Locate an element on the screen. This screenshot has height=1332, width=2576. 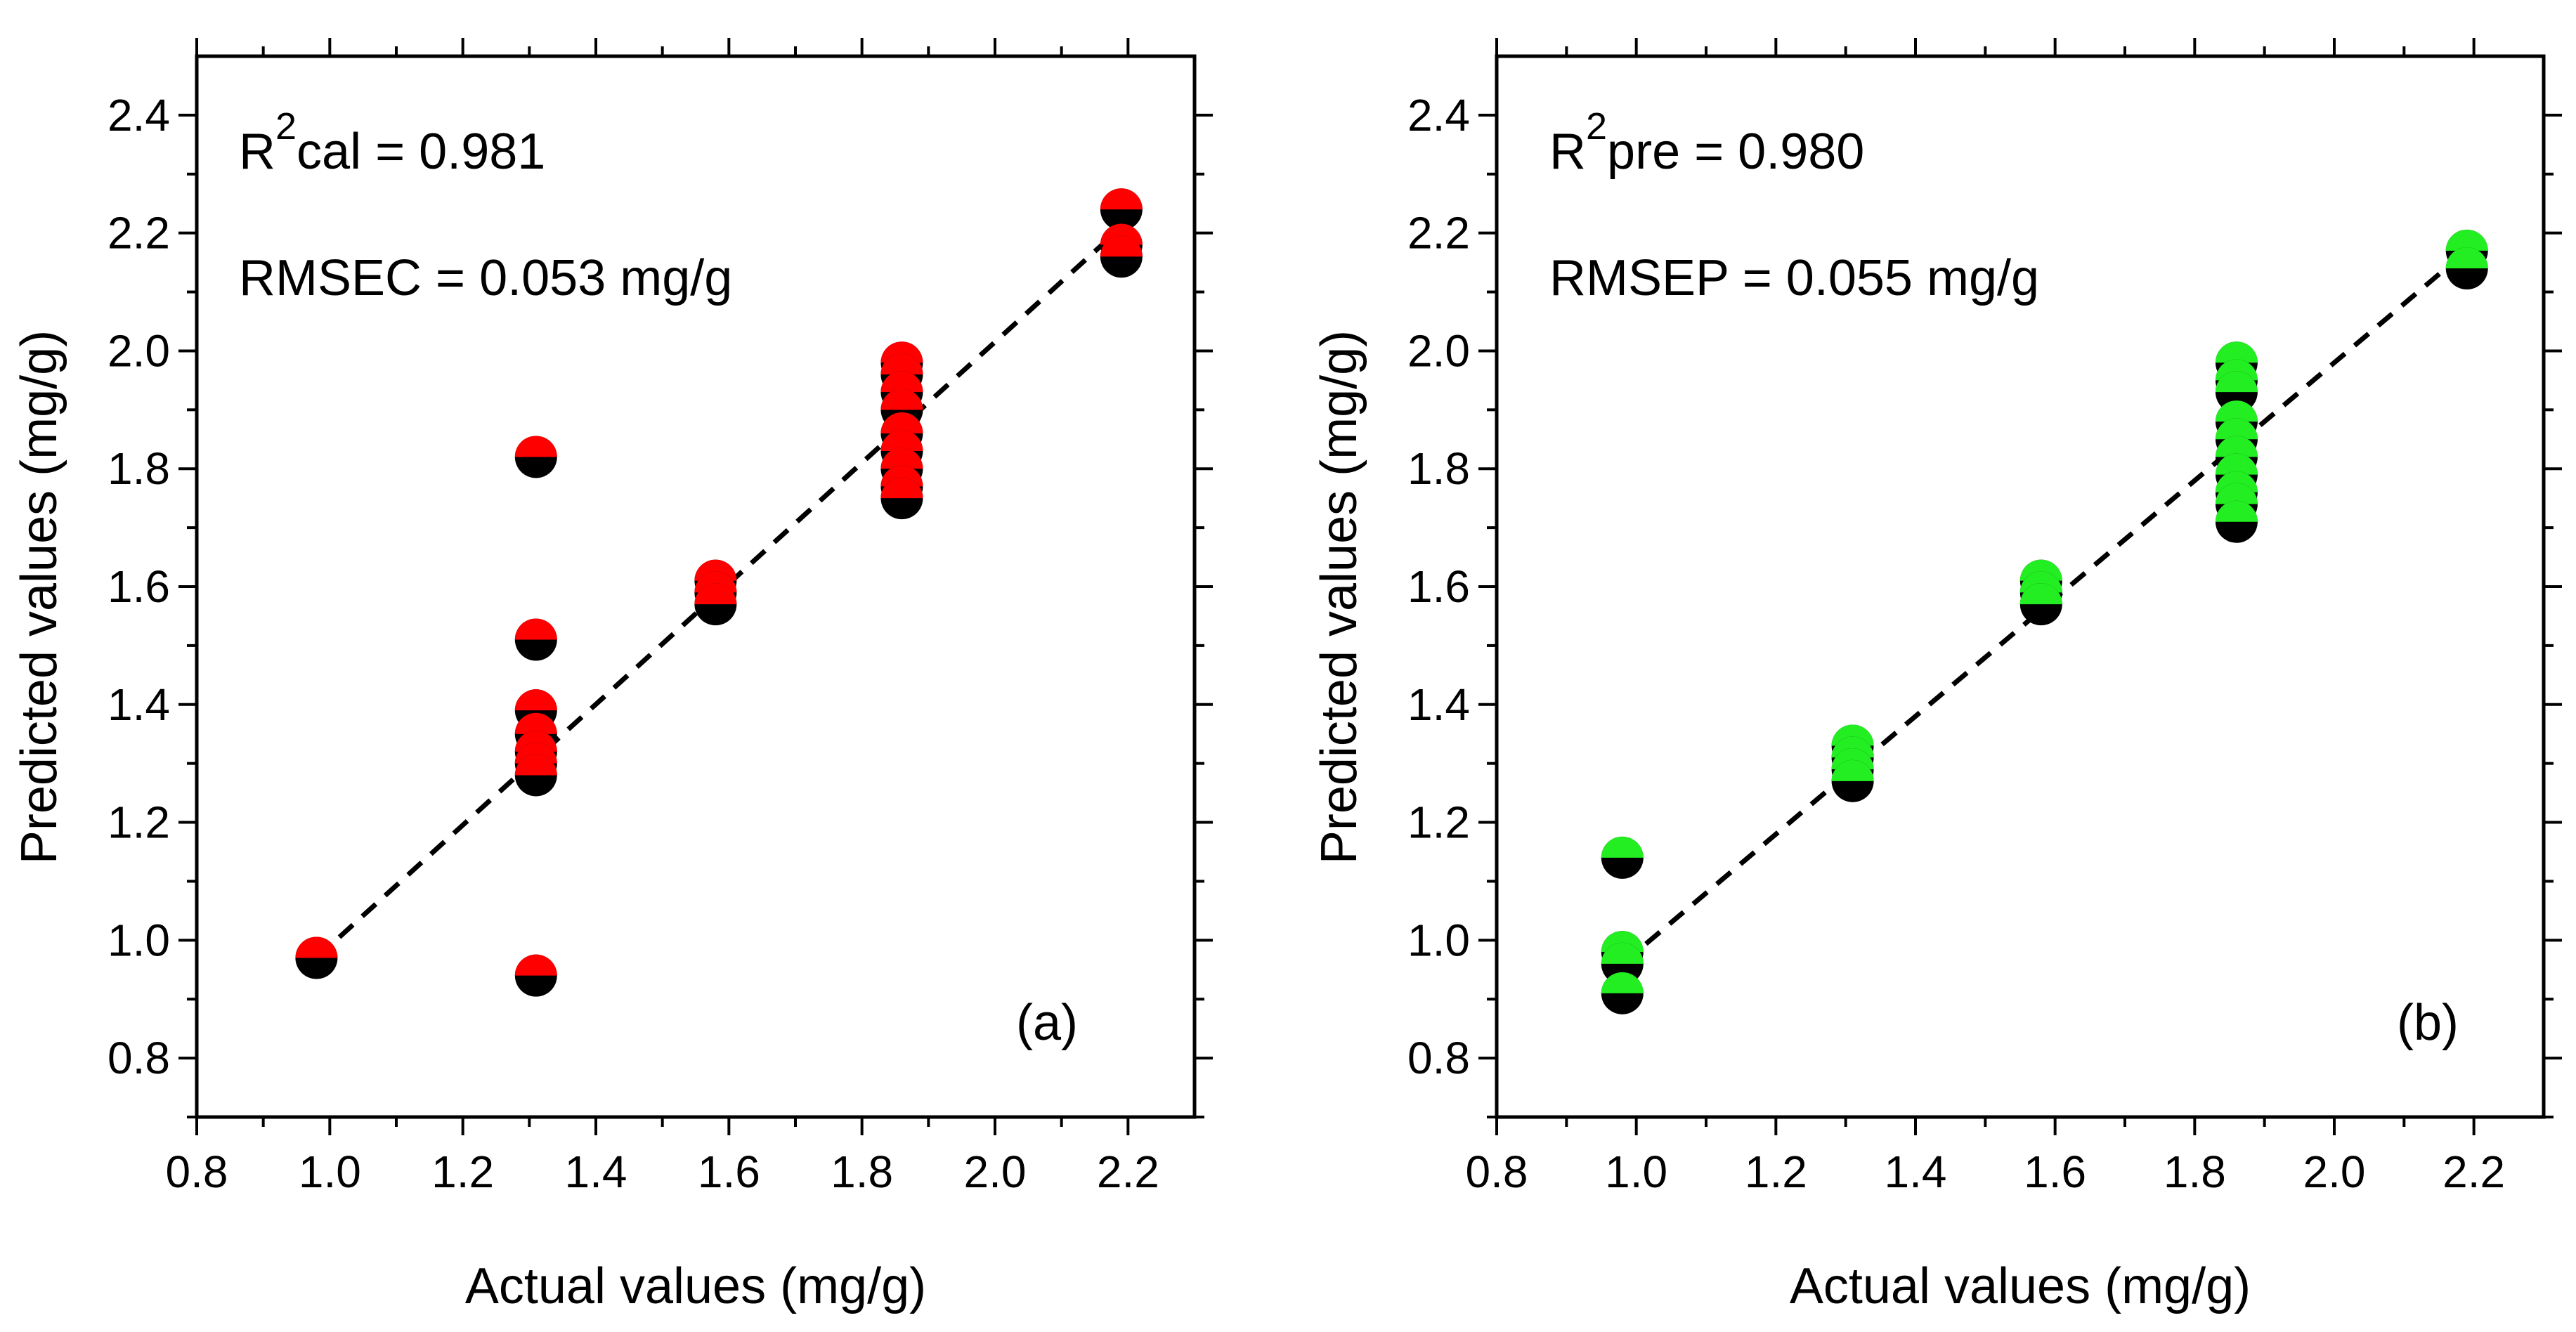
r2-value: cal = 0.981 is located at coordinates (421, 152).